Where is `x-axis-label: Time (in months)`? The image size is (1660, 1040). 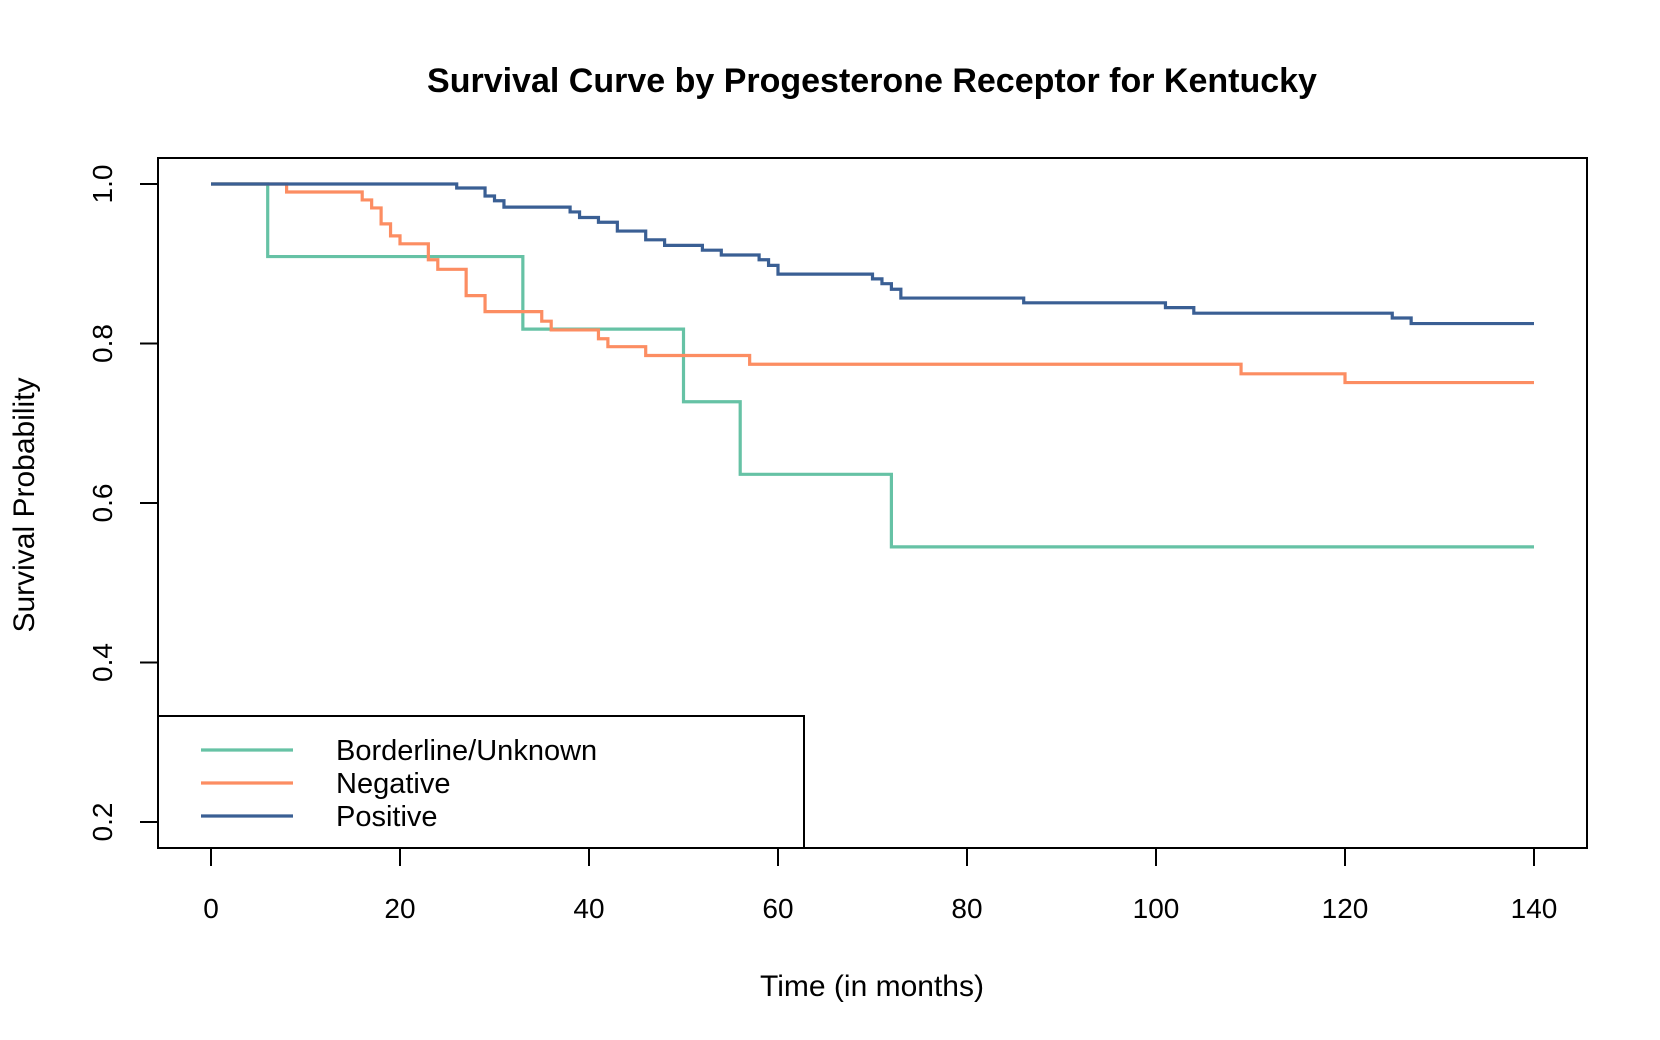 x-axis-label: Time (in months) is located at coordinates (872, 986).